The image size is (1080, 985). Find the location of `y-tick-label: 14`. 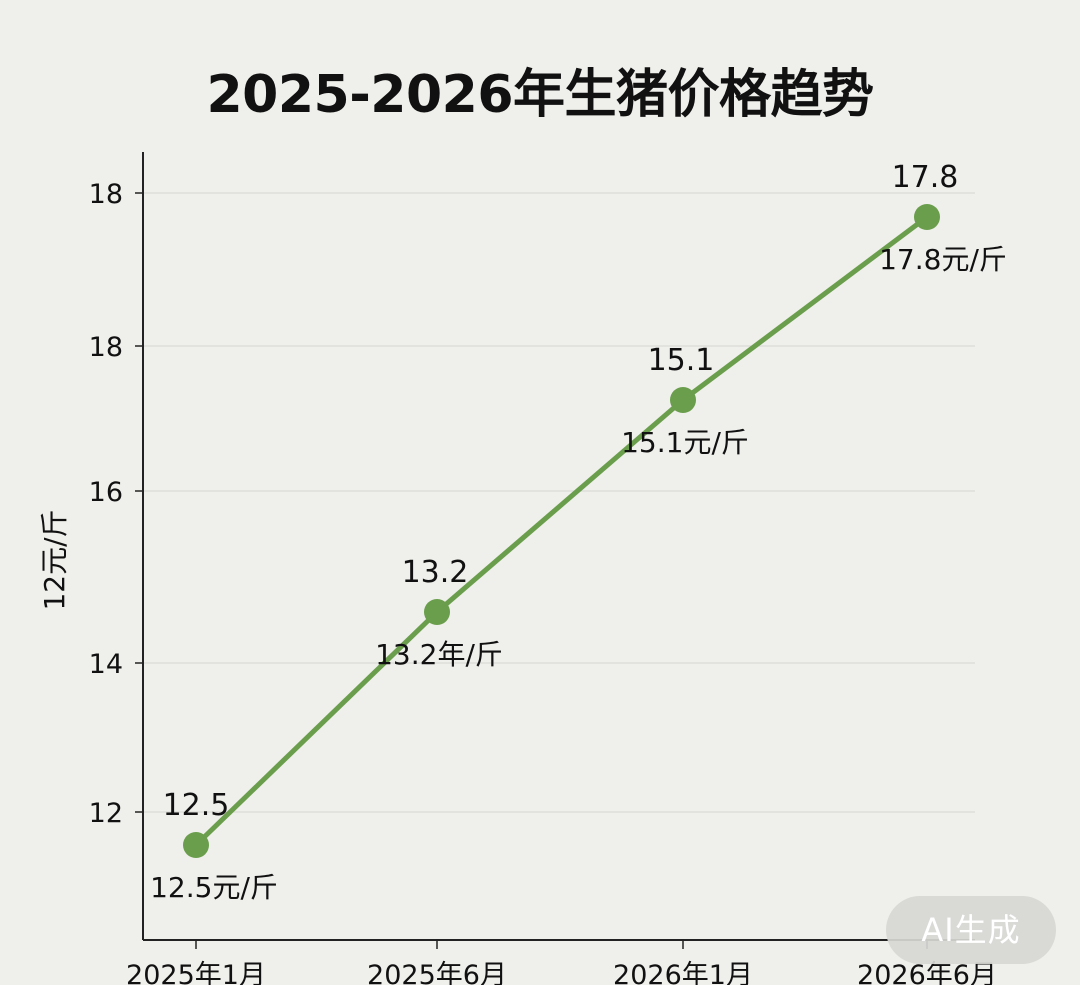

y-tick-label: 14 is located at coordinates (106, 664).